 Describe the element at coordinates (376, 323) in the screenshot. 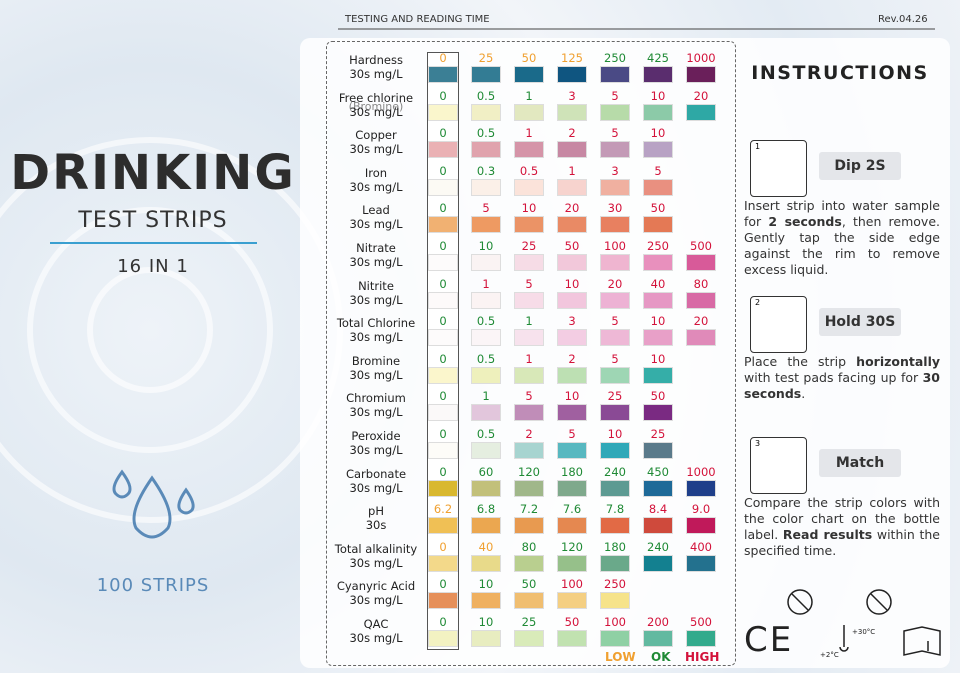

I see `row-name: Total Chlorine` at that location.